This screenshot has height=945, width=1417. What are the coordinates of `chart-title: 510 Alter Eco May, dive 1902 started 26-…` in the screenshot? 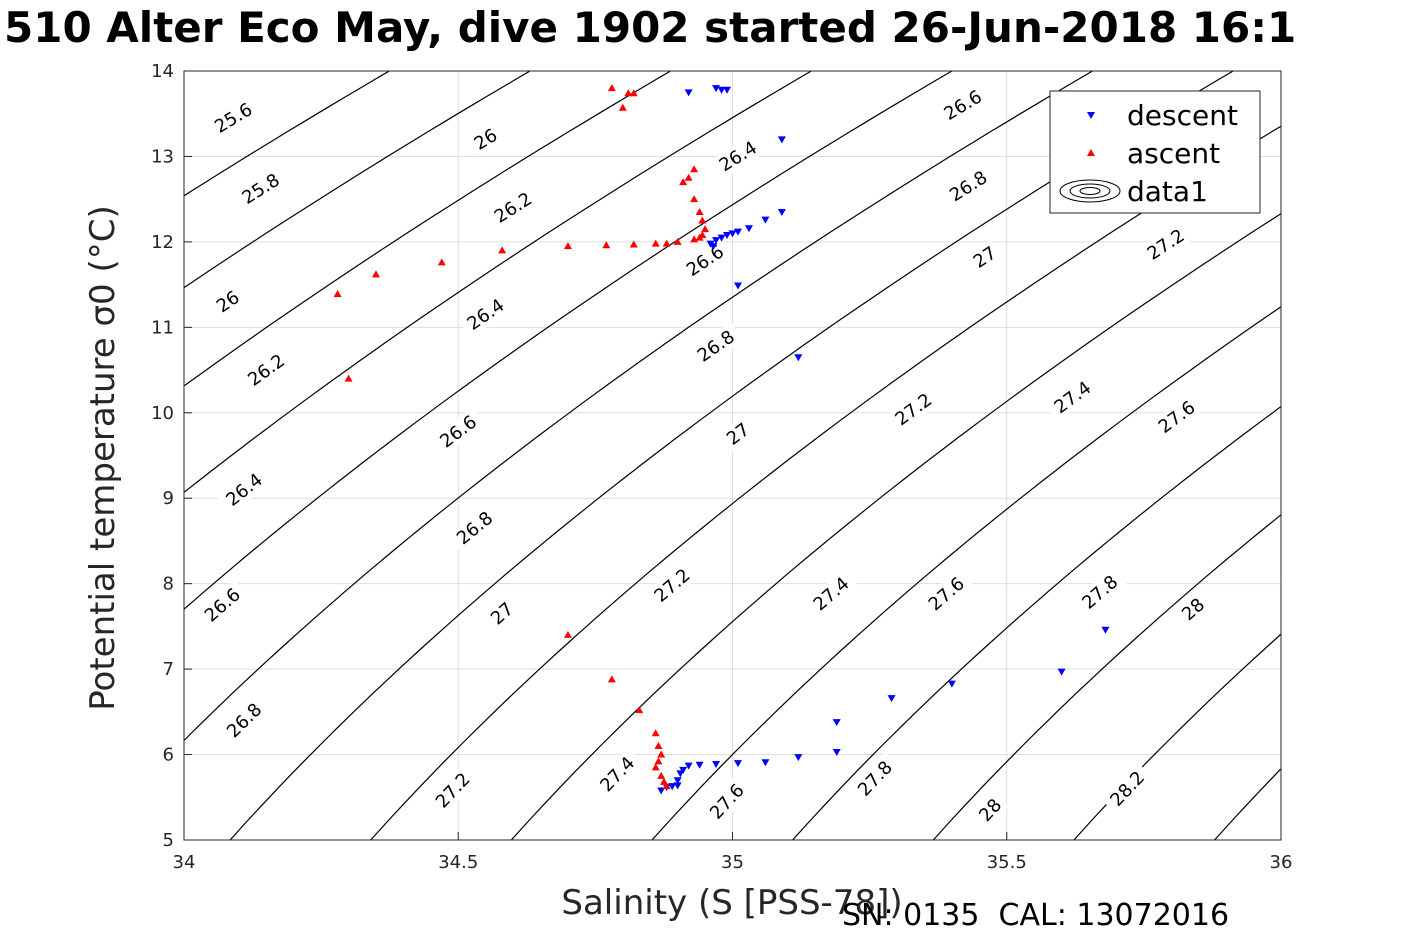 It's located at (650, 27).